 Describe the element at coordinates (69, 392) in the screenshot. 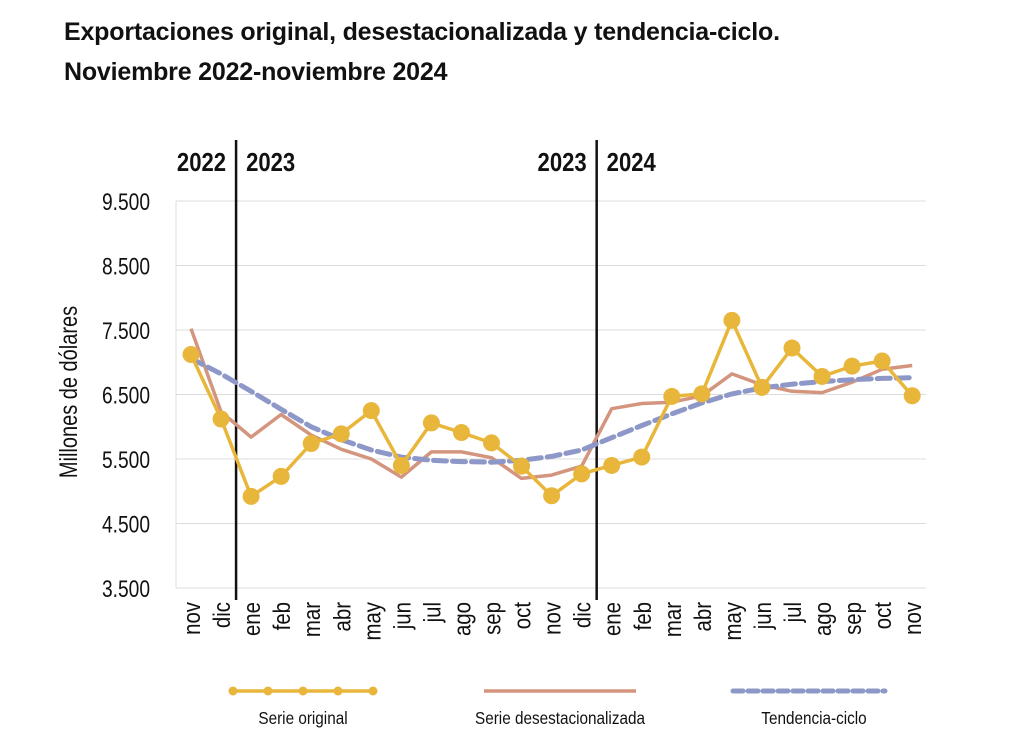

I see `y-axis-label: Millones de dólares` at that location.